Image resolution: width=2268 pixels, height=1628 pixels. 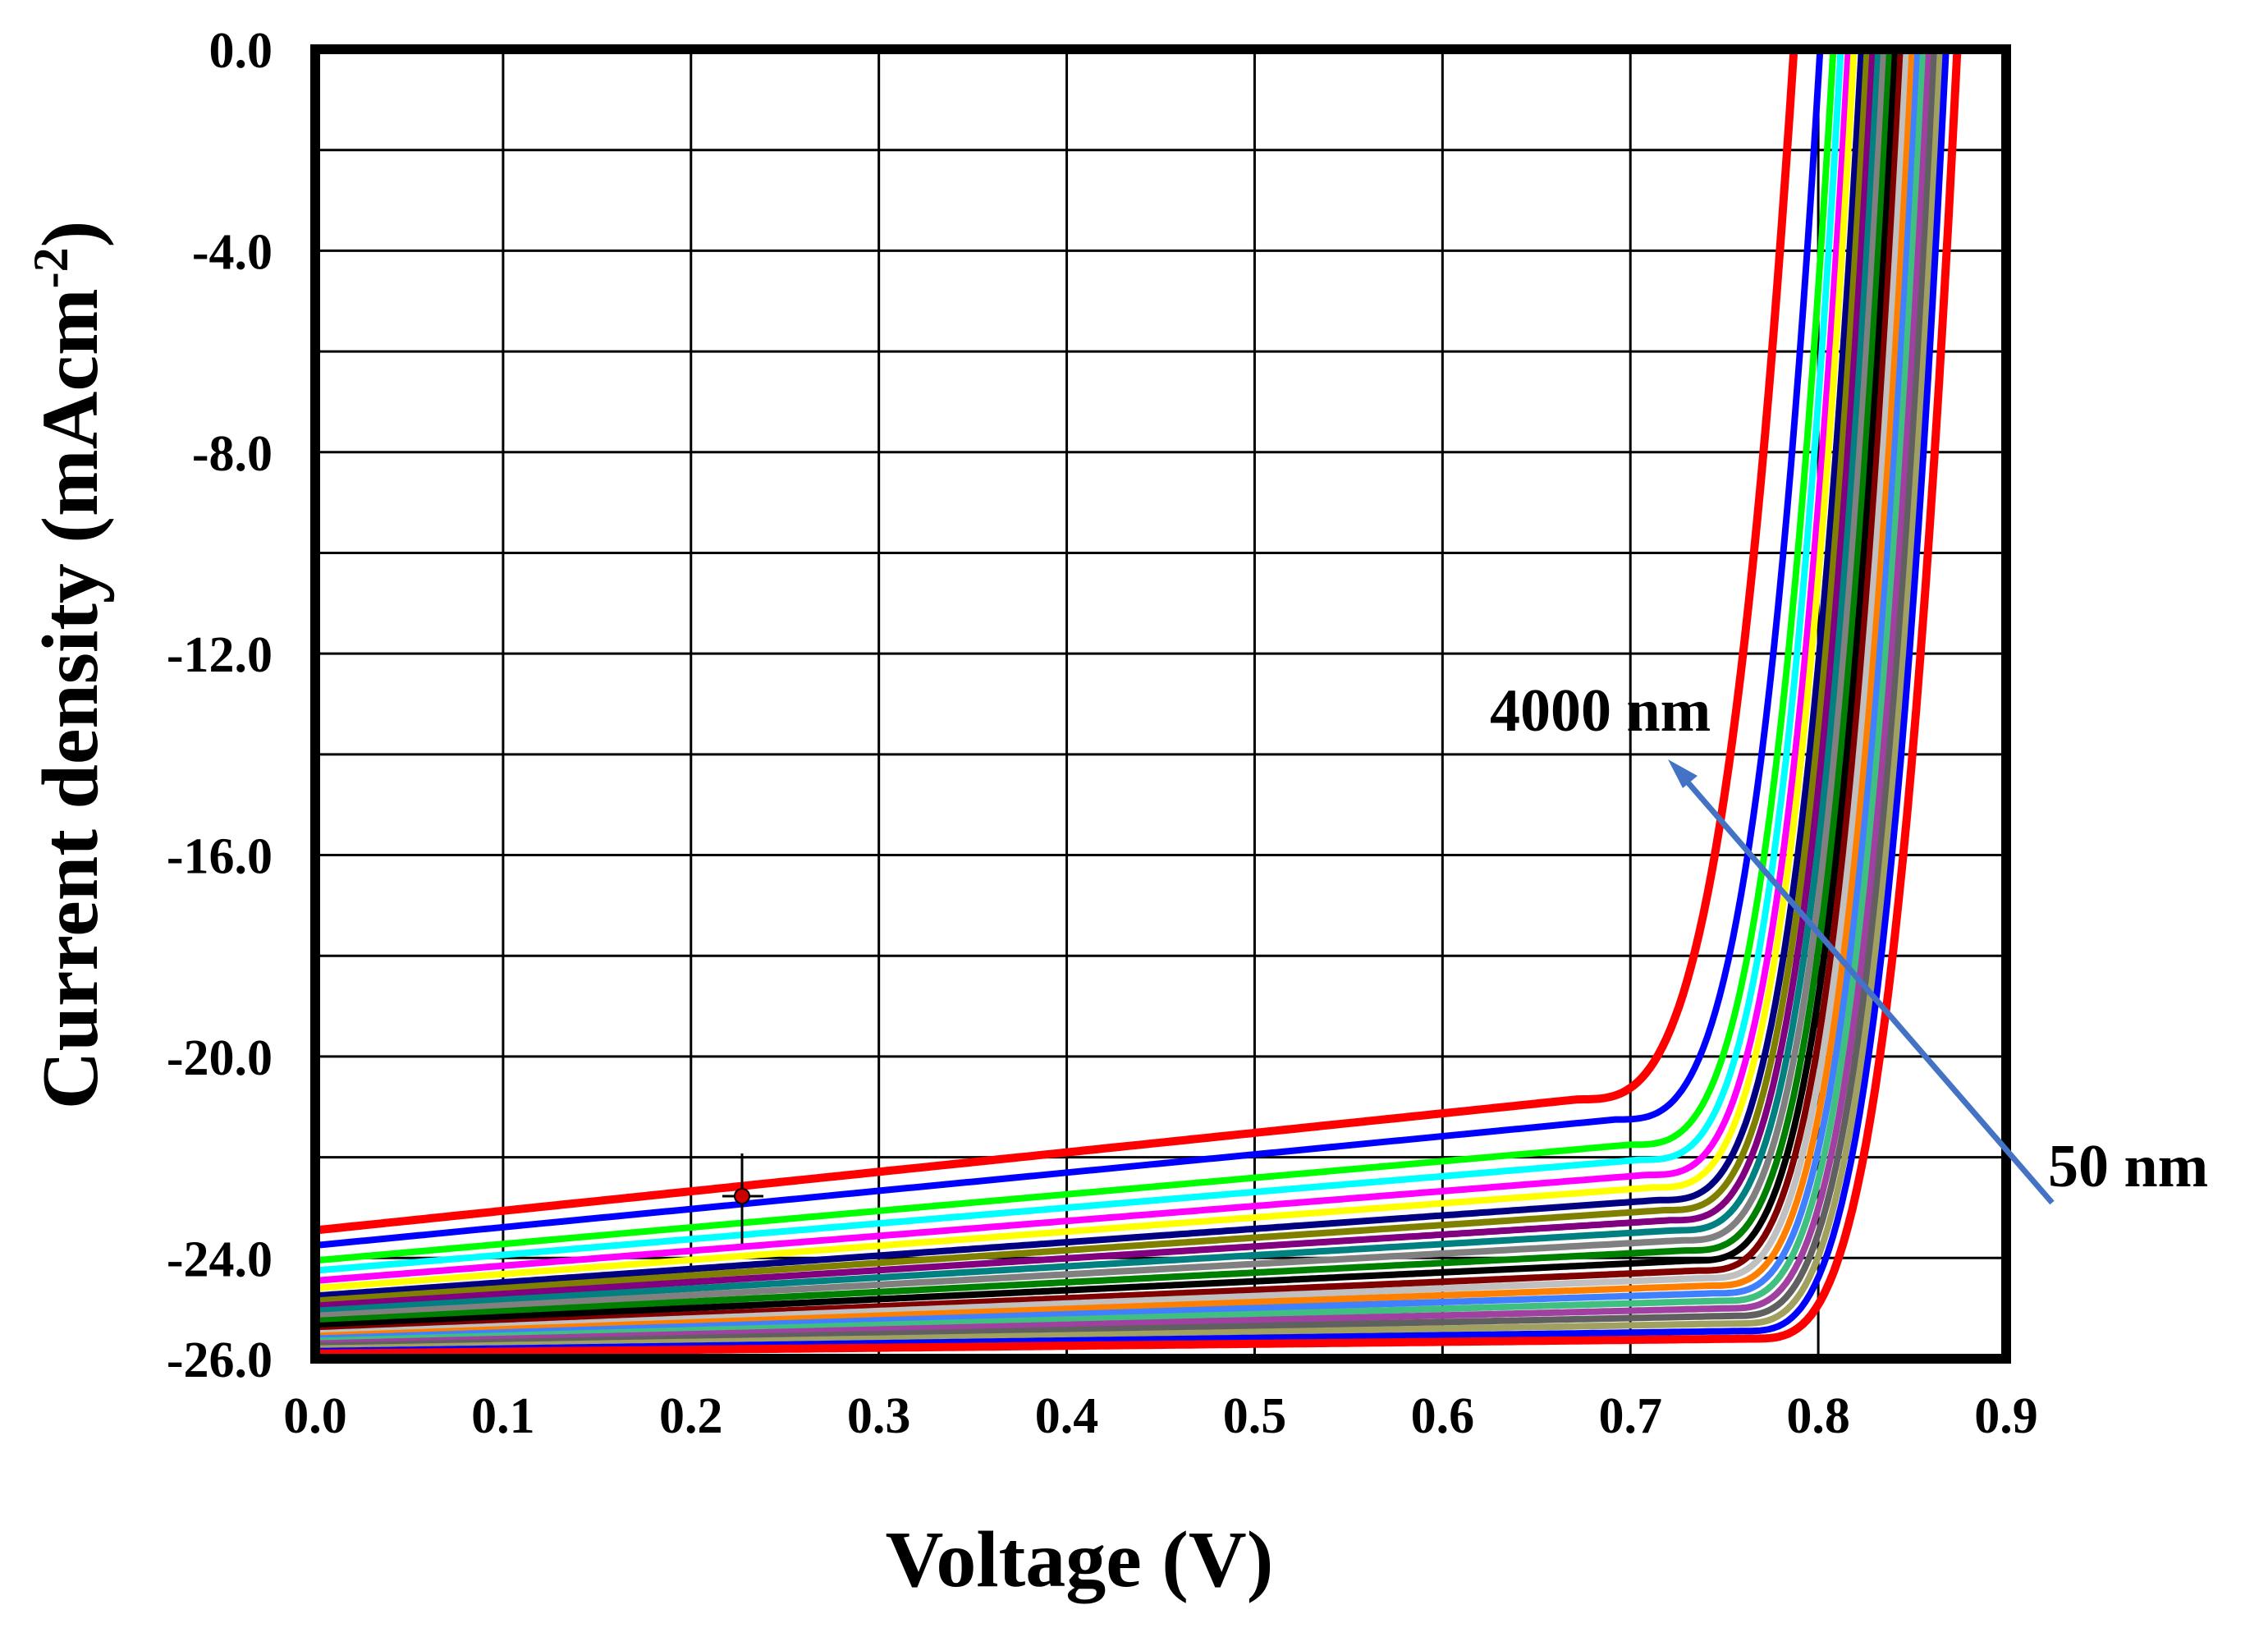 I want to click on y-tick-label: -16.0, so click(x=220, y=857).